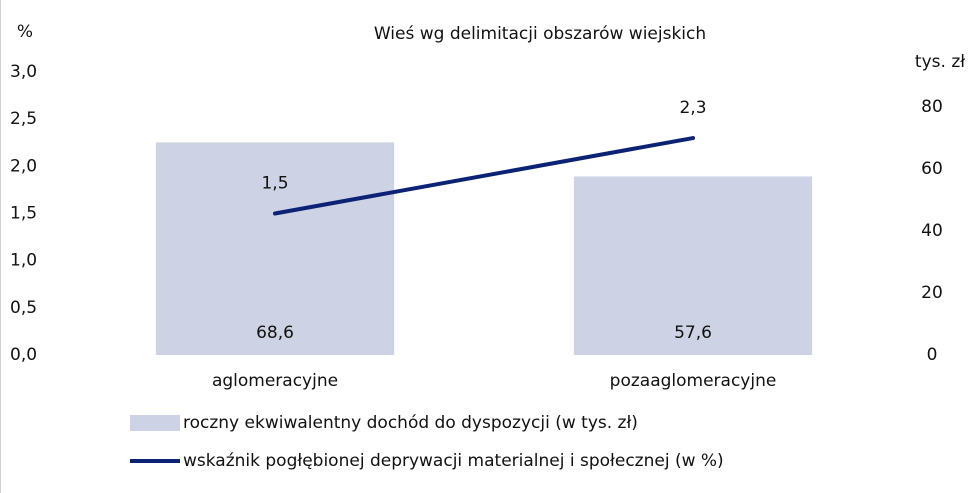 The height and width of the screenshot is (493, 973). What do you see at coordinates (23, 166) in the screenshot?
I see `y-tick-label: 2,0` at bounding box center [23, 166].